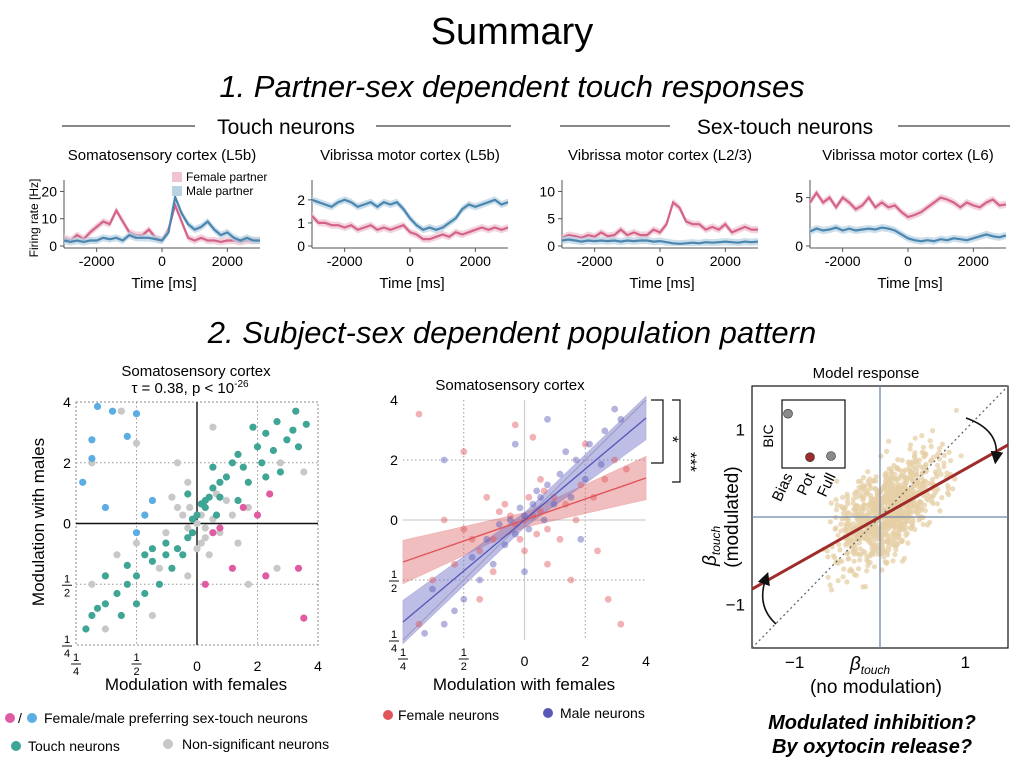 The width and height of the screenshot is (1024, 768). Describe the element at coordinates (301, 200) in the screenshot. I see `y-tick-label: 2` at that location.